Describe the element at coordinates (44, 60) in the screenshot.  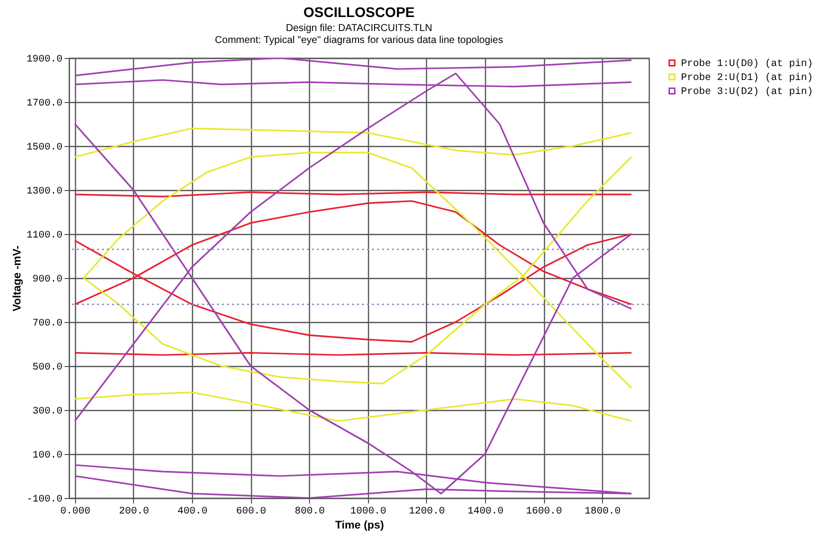
I see `y-tick-label: 1900.0` at that location.